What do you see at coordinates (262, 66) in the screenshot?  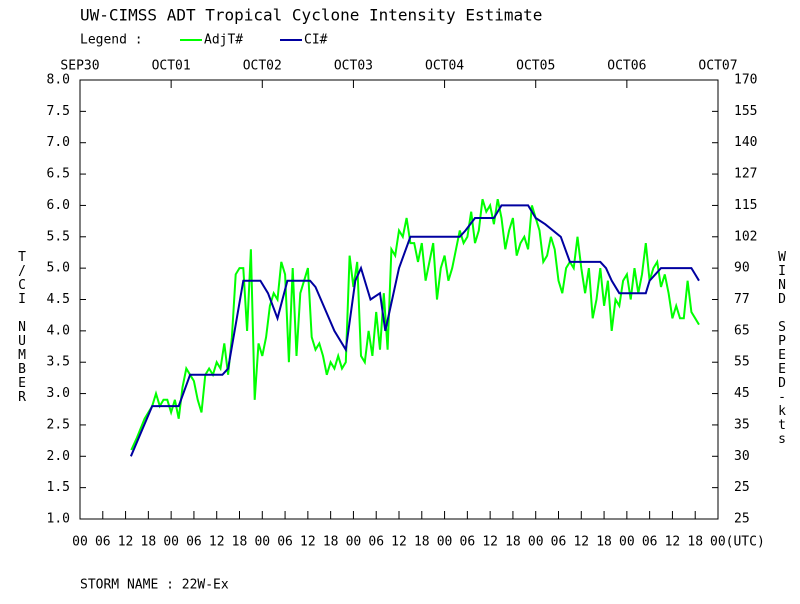 I see `top-date-label: OCT02` at bounding box center [262, 66].